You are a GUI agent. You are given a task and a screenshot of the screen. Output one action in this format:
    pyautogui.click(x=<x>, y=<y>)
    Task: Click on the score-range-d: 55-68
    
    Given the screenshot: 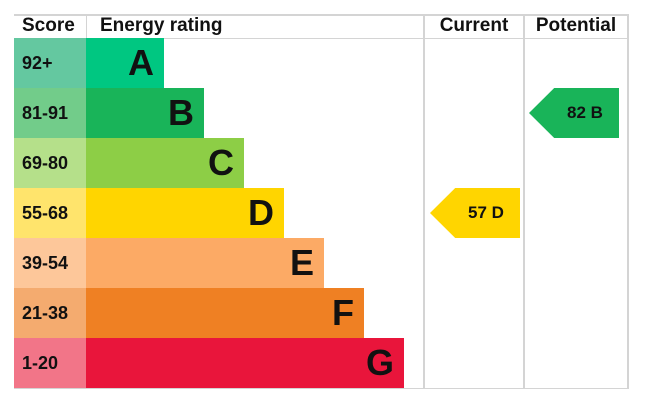 What is the action you would take?
    pyautogui.click(x=50, y=213)
    